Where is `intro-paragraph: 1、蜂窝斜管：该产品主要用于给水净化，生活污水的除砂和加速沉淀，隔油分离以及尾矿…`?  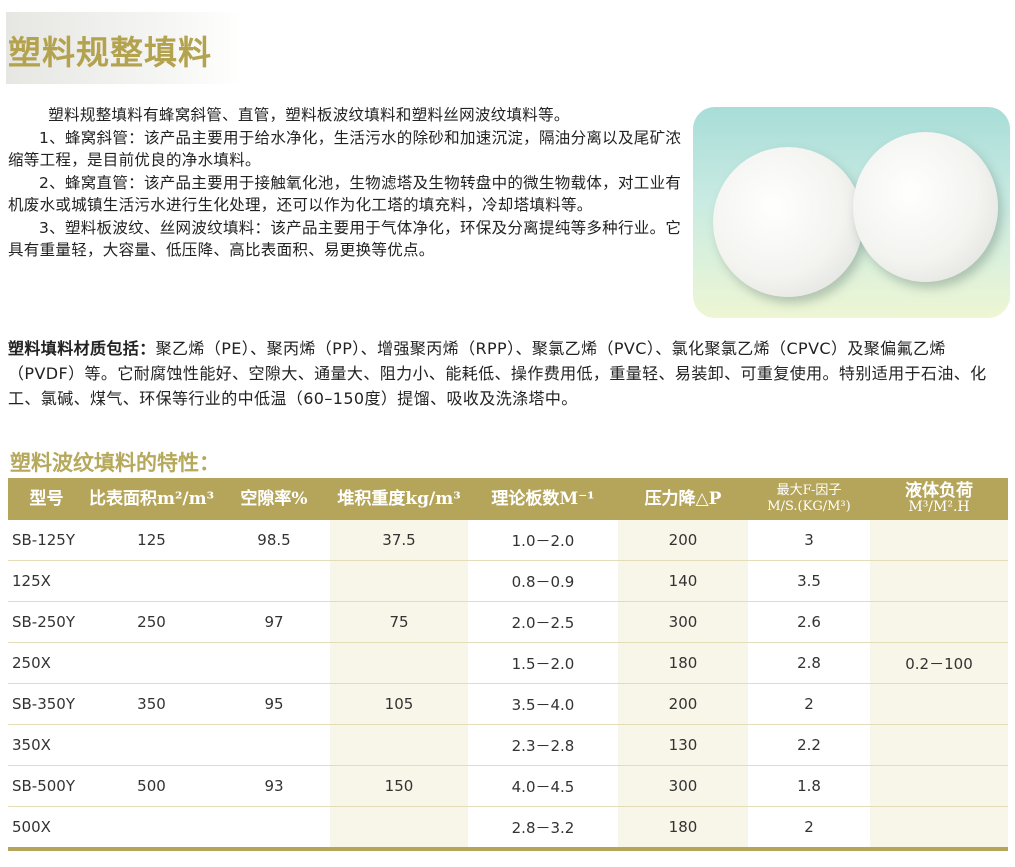
intro-paragraph: 1、蜂窝斜管：该产品主要用于给水净化，生活污水的除砂和加速沉淀，隔油分离以及尾矿… is located at coordinates (345, 149).